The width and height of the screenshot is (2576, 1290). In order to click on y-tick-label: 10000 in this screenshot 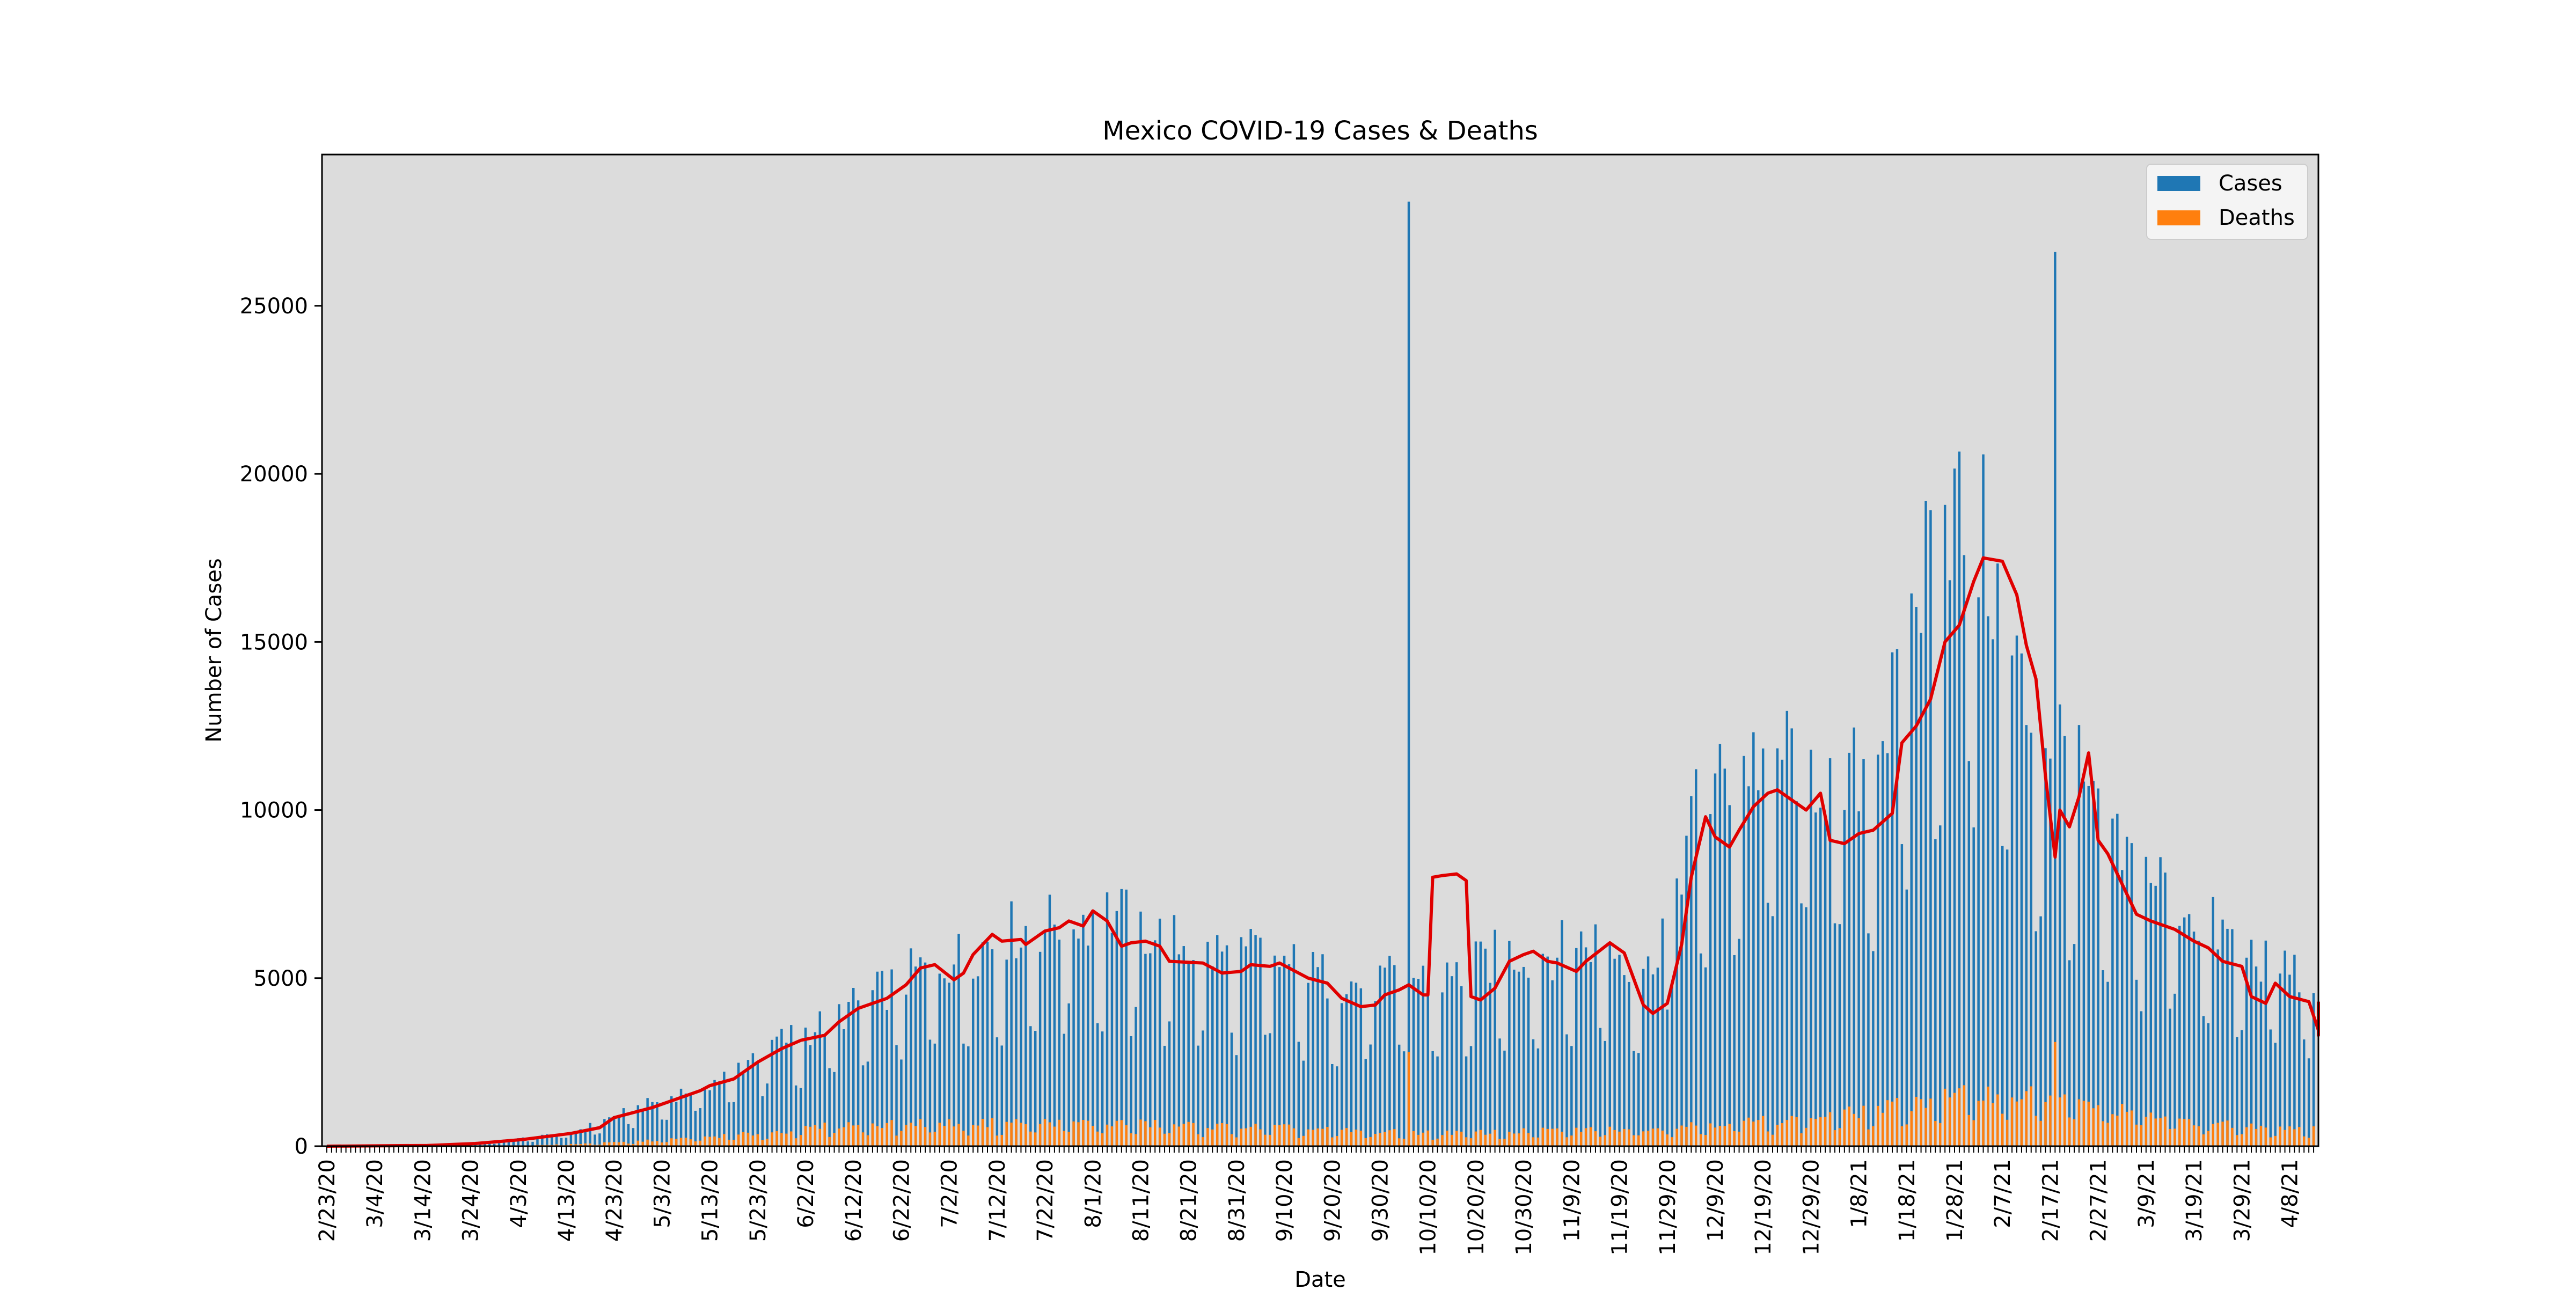, I will do `click(274, 810)`.